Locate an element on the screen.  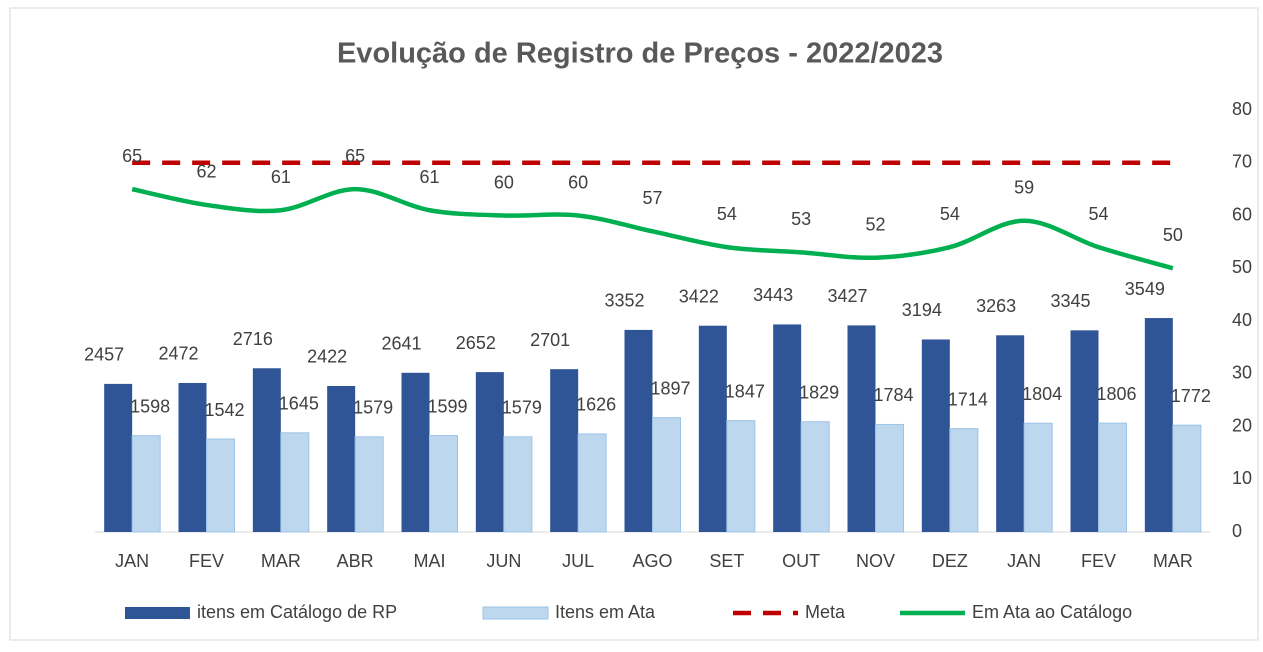
data-label: 3549 is located at coordinates (1145, 289).